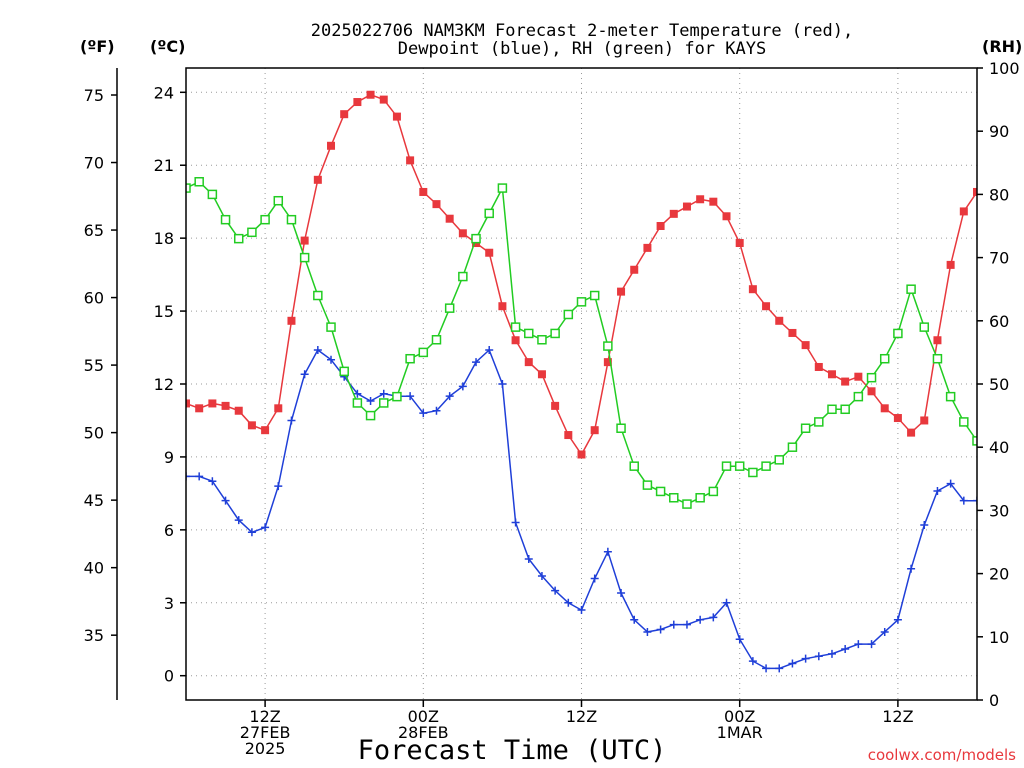  What do you see at coordinates (1004, 68) in the screenshot?
I see `rh-tick-label: 100` at bounding box center [1004, 68].